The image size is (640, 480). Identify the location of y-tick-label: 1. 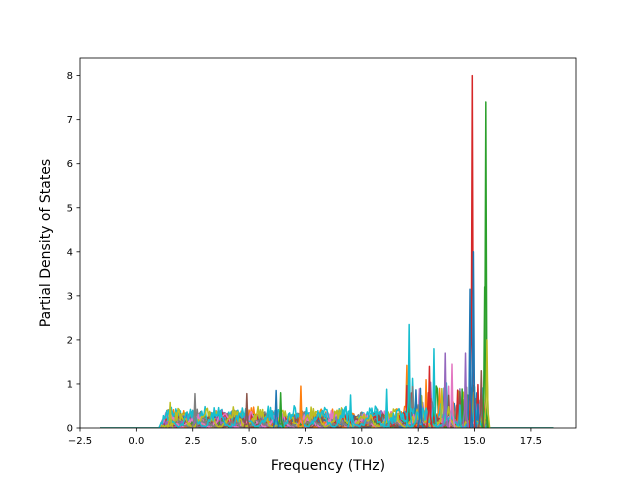
(70, 384).